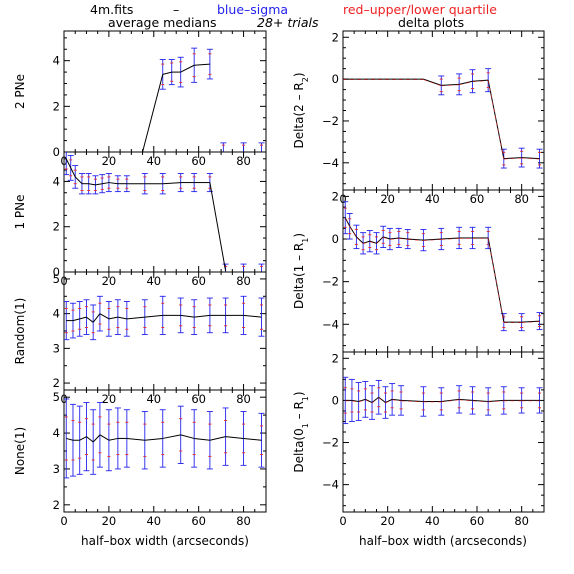 The width and height of the screenshot is (574, 574). Describe the element at coordinates (330, 121) in the screenshot. I see `y-tick-label: −2` at that location.